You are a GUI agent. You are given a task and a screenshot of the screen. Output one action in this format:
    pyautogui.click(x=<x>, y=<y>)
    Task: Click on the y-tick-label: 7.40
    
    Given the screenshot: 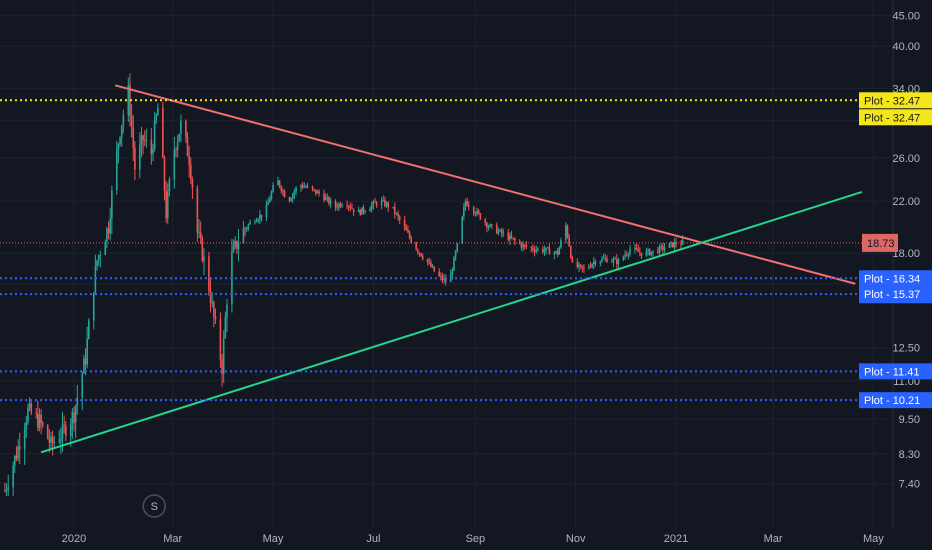 What is the action you would take?
    pyautogui.click(x=909, y=485)
    